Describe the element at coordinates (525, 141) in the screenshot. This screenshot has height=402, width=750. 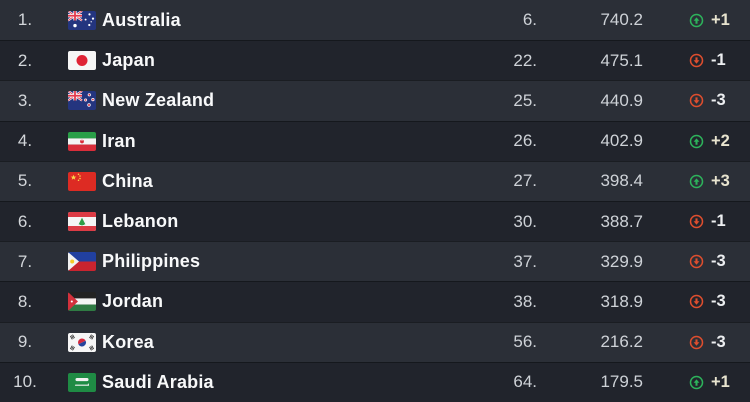
I see `world-rank-cell: 26.` at that location.